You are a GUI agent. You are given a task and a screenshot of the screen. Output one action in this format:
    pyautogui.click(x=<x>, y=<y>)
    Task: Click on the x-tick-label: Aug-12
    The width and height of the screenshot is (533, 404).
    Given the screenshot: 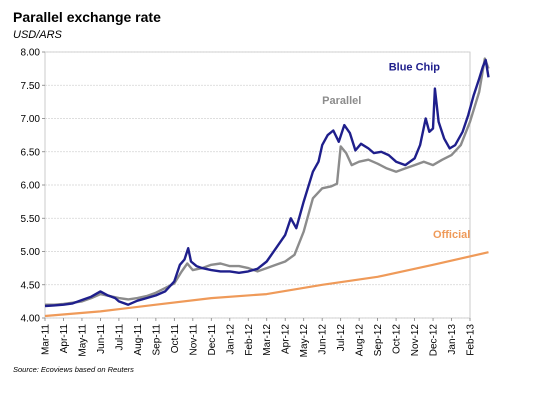 What is the action you would take?
    pyautogui.click(x=360, y=340)
    